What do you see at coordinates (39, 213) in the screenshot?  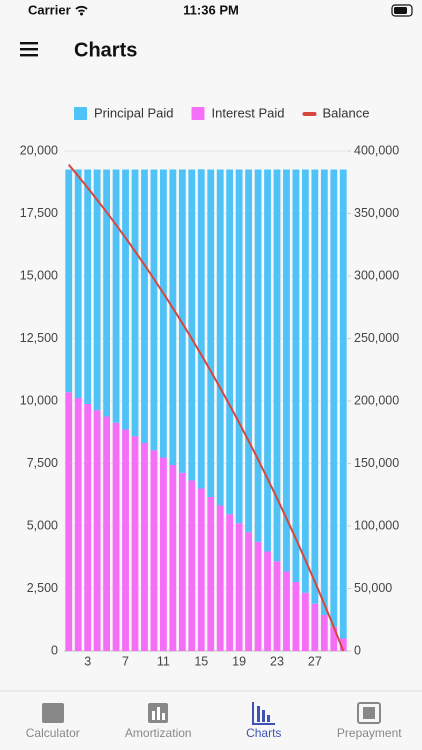 I see `y-tick-label: 17,500` at bounding box center [39, 213].